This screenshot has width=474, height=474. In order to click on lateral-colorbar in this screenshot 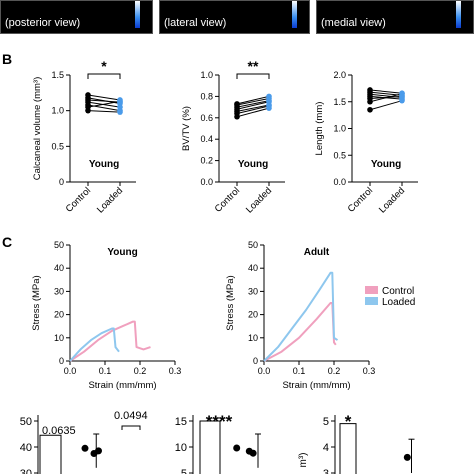, I will do `click(294, 14)`.